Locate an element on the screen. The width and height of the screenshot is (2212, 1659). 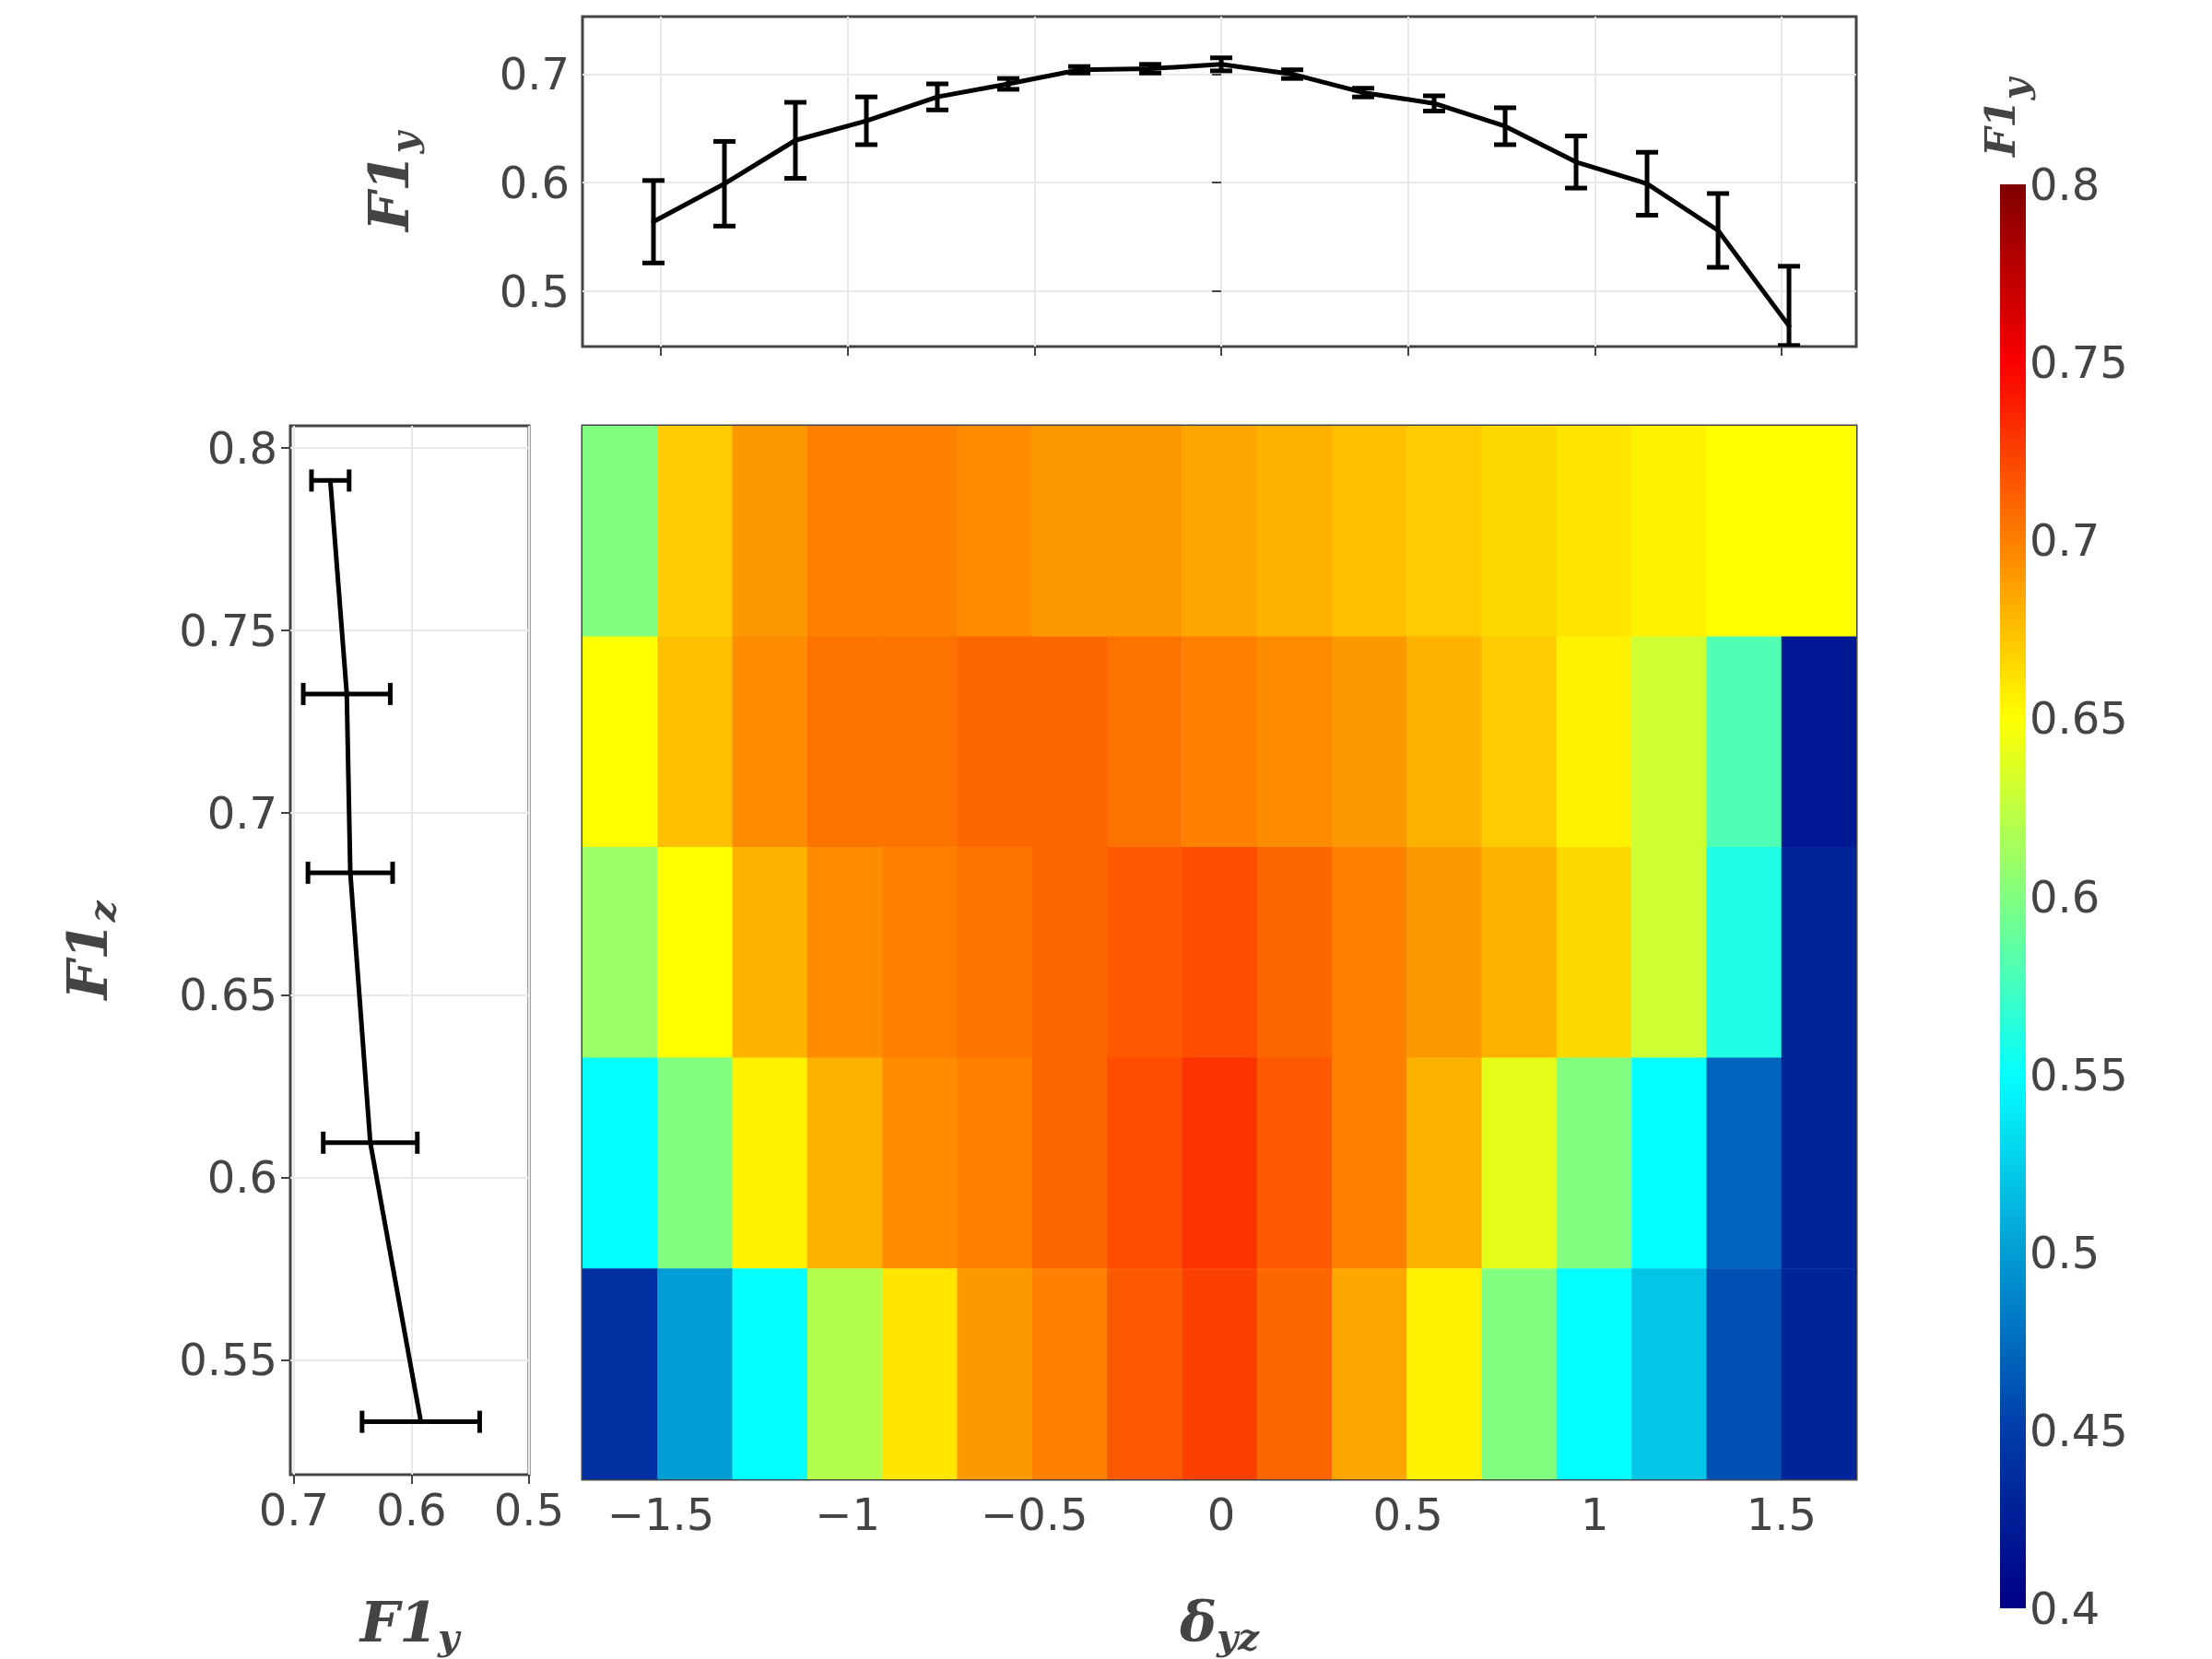
x-tick-label: −1 is located at coordinates (848, 1514).